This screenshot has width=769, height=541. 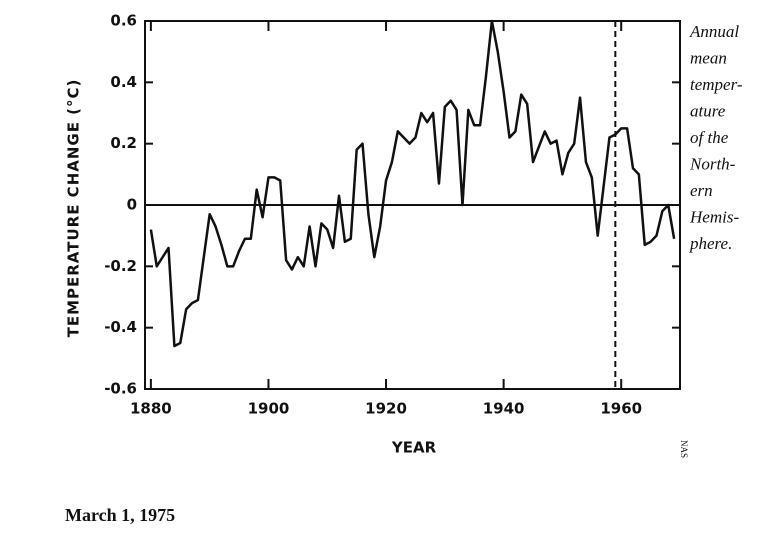 I want to click on annotation-line: North-, so click(x=712, y=163).